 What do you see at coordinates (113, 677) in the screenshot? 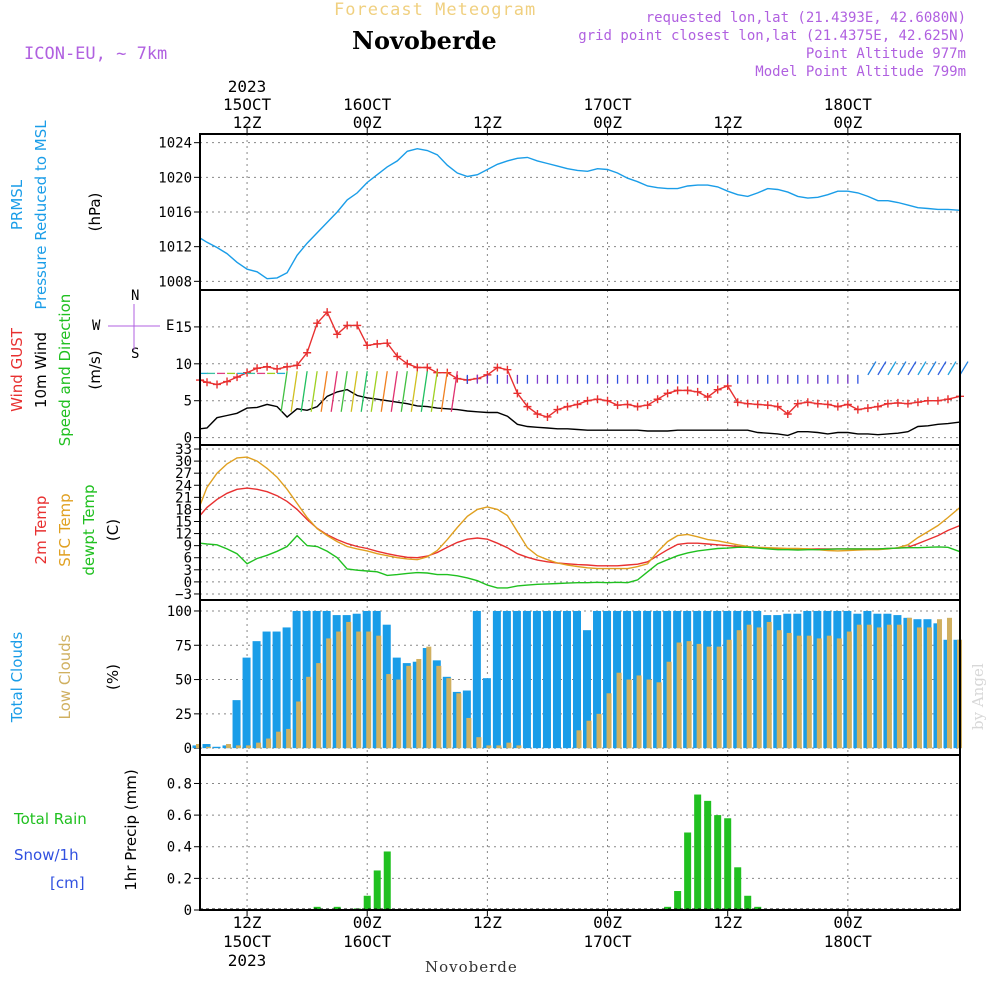
I see `label-percent: (%)` at bounding box center [113, 677].